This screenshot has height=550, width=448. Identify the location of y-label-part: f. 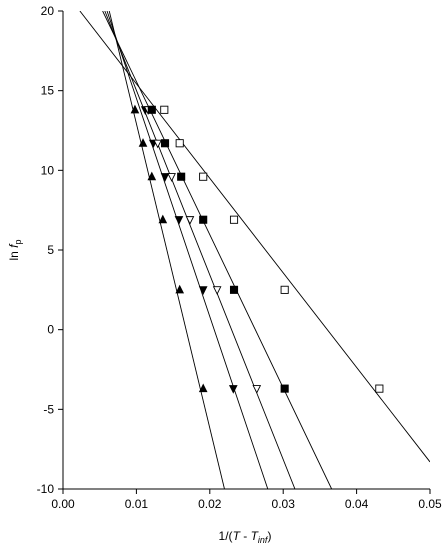
(14, 245).